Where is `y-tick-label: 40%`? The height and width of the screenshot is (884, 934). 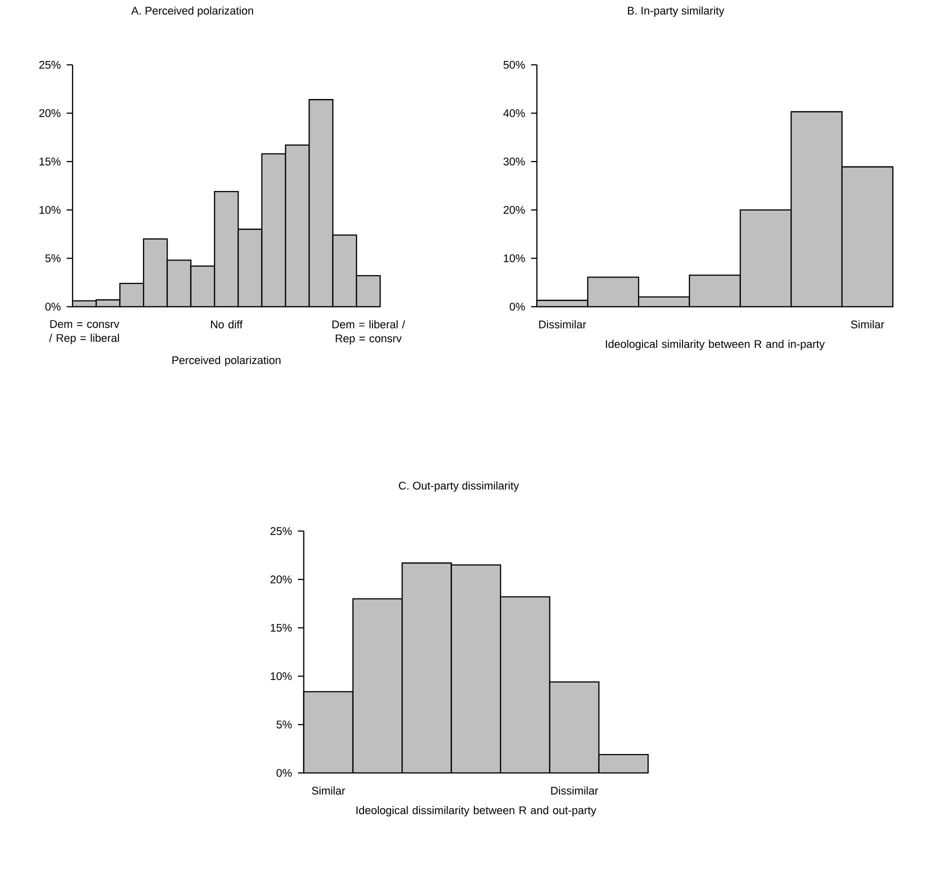
y-tick-label: 40% is located at coordinates (514, 113).